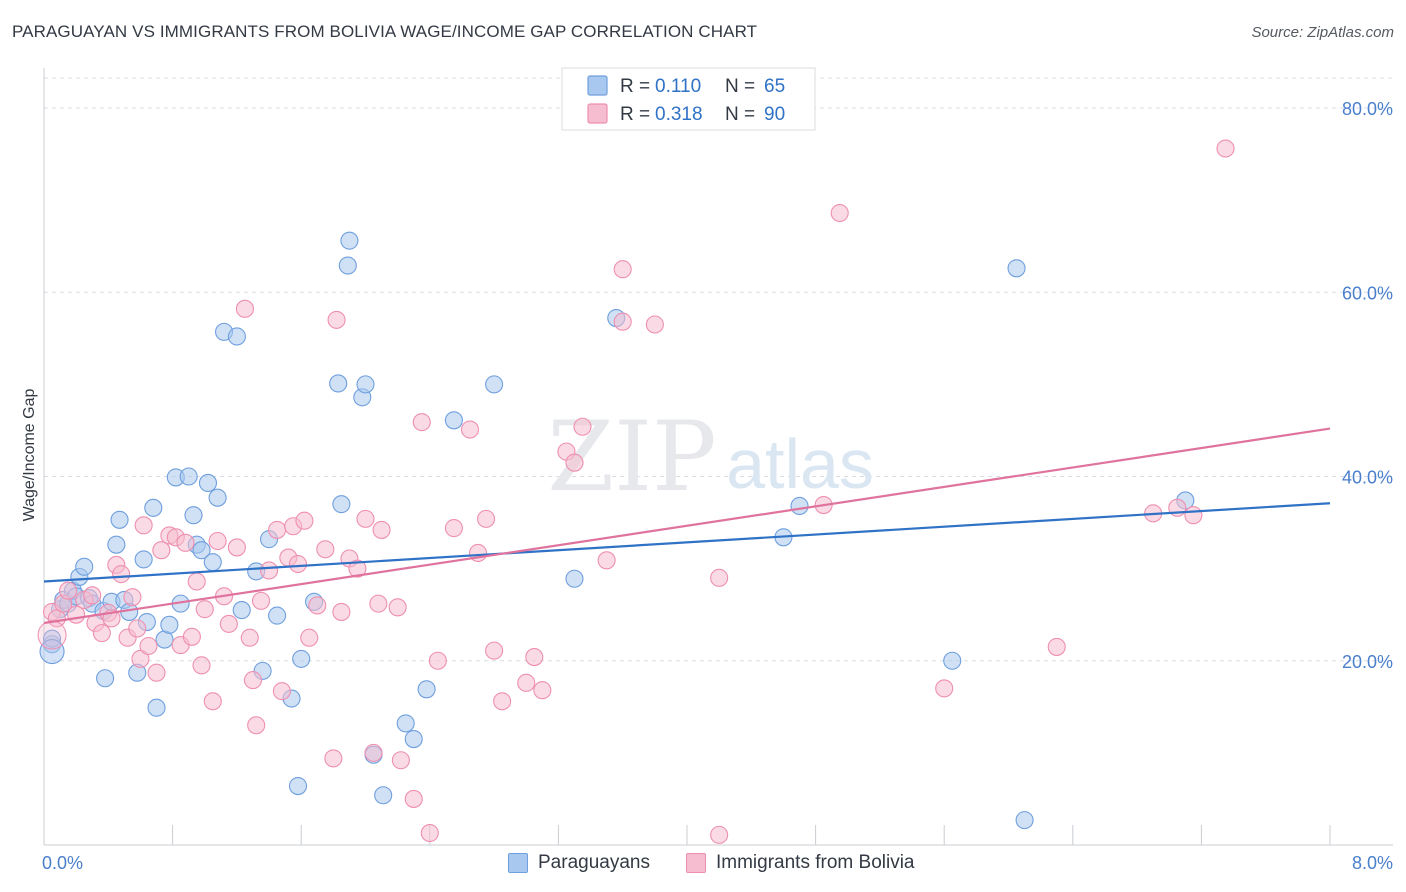 Image resolution: width=1406 pixels, height=892 pixels. Describe the element at coordinates (678, 86) in the screenshot. I see `legend-r-value-paraguayans: 0.110` at that location.